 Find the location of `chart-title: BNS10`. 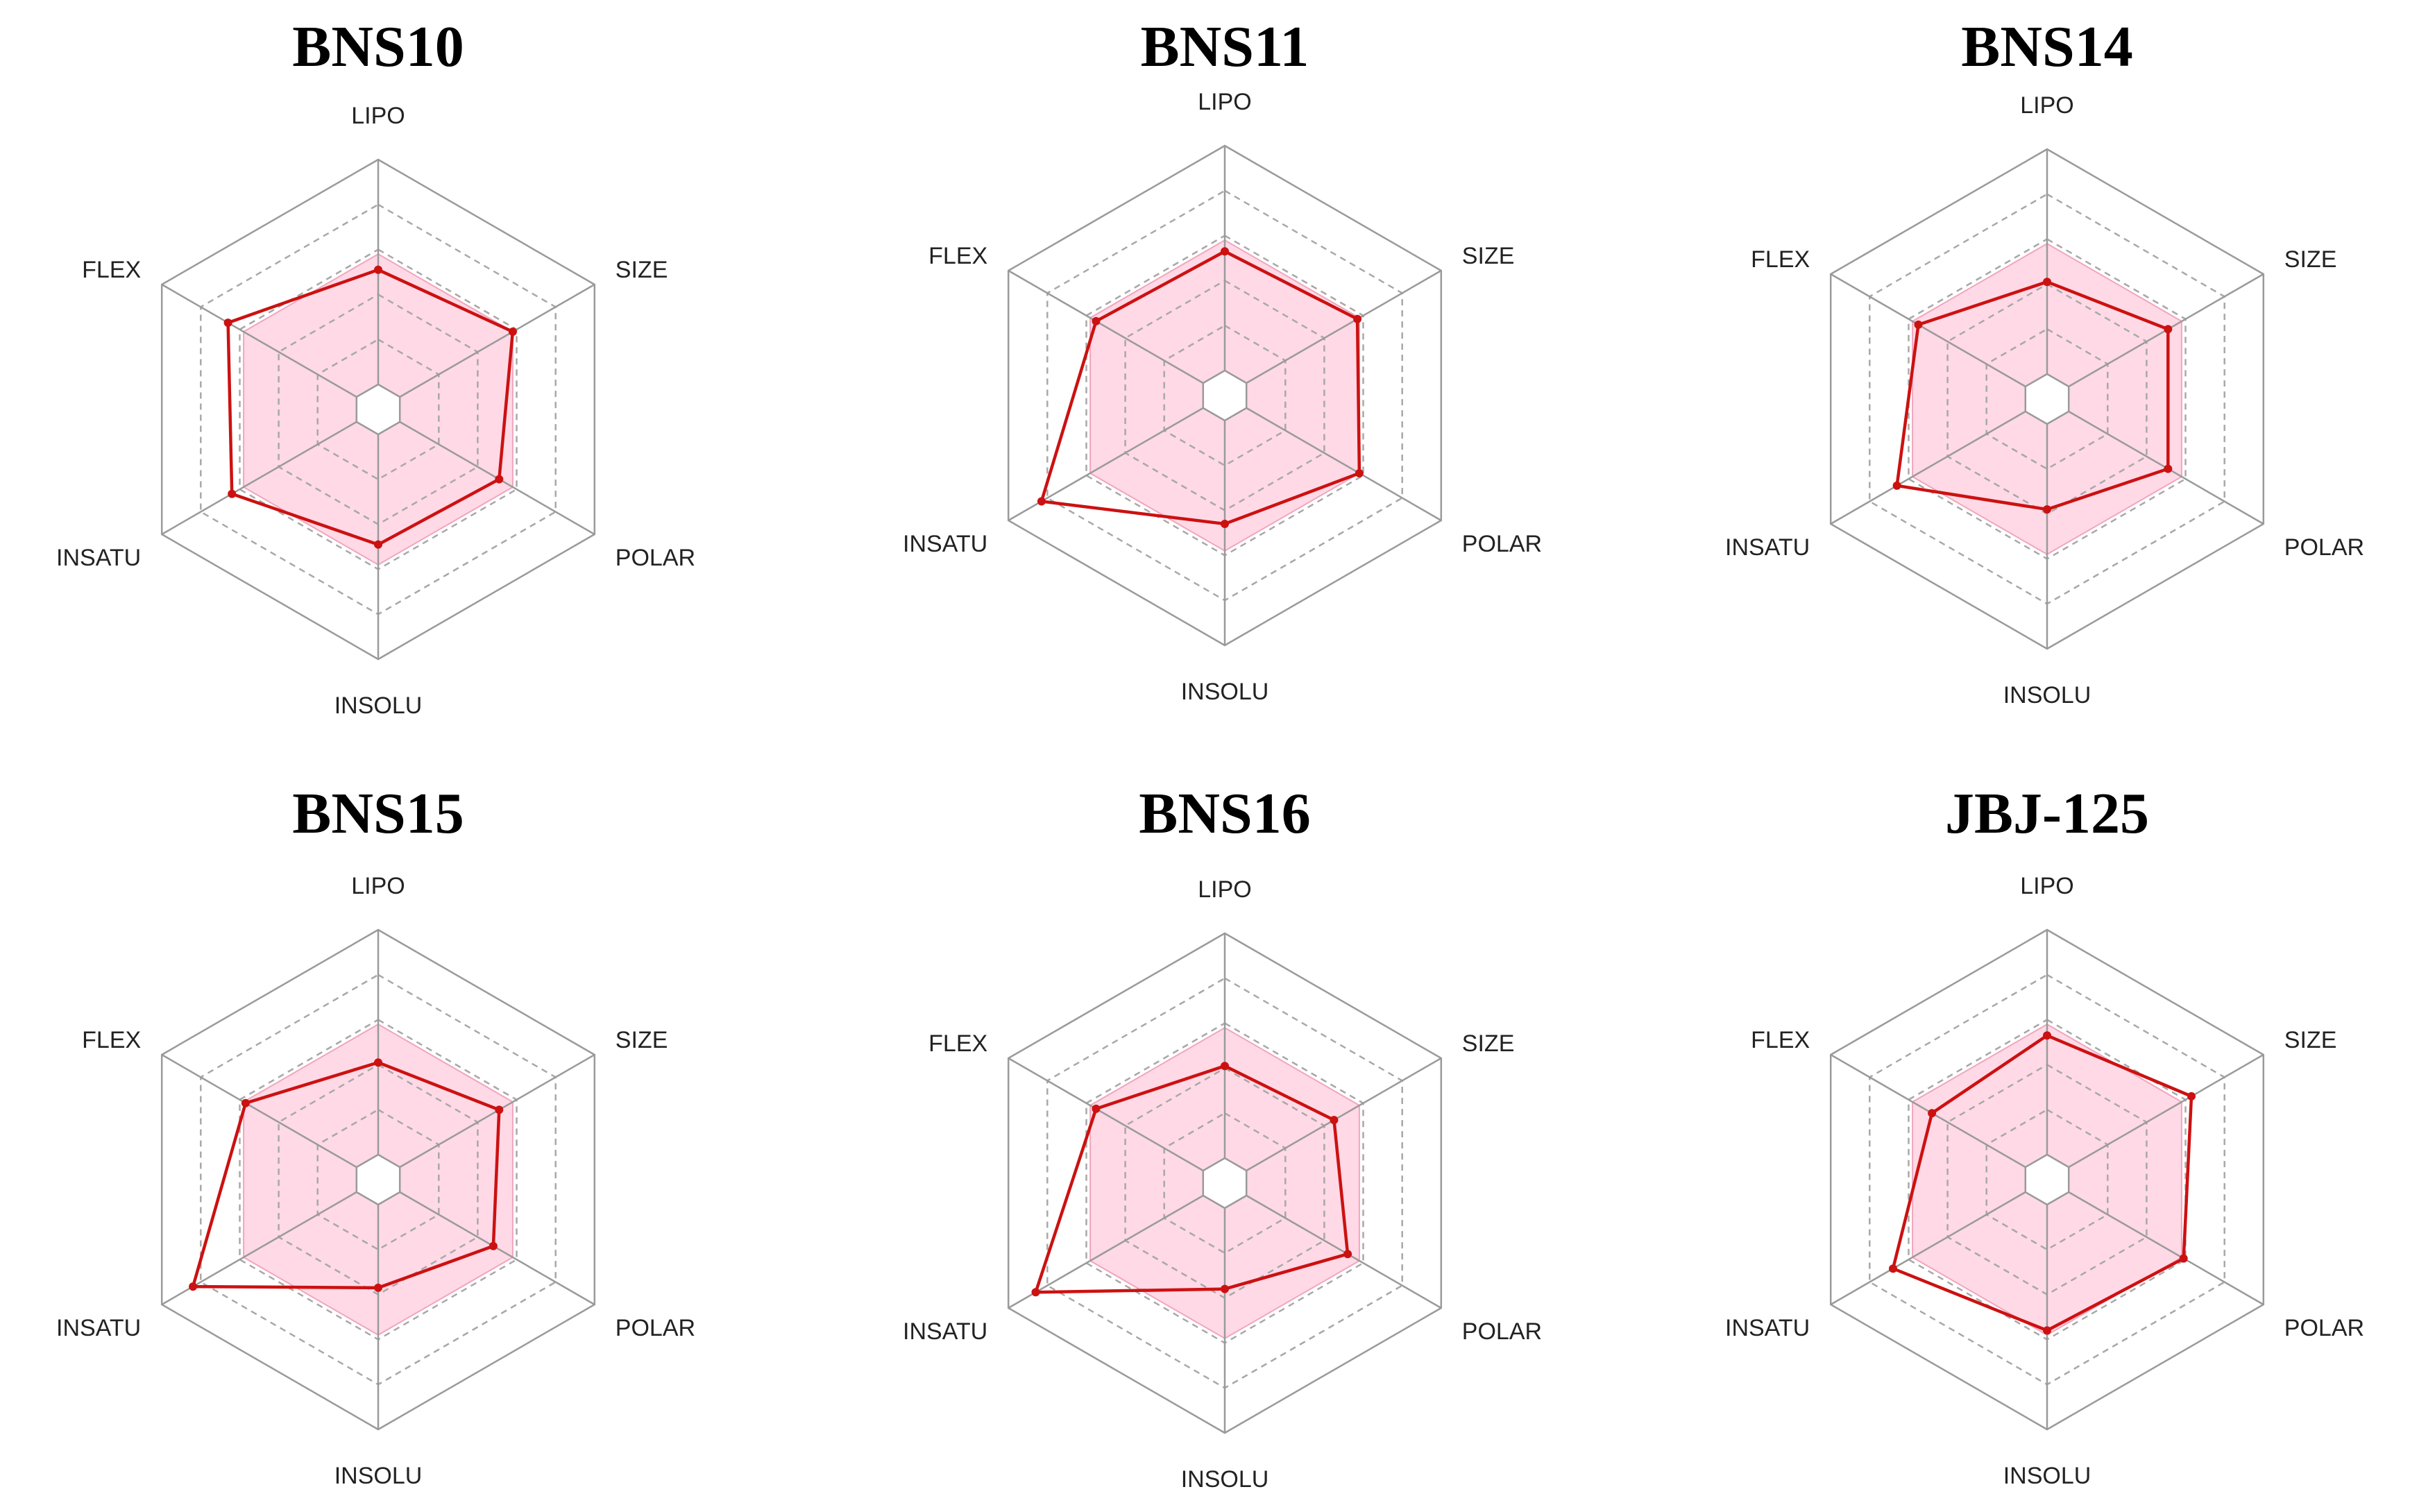

chart-title: BNS10 is located at coordinates (378, 47).